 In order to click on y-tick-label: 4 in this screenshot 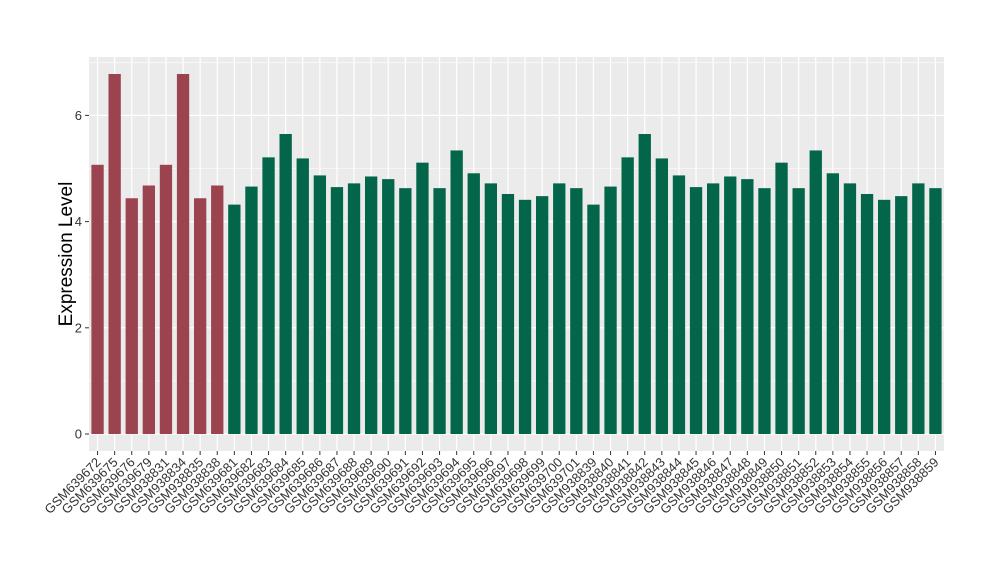, I will do `click(78, 221)`.